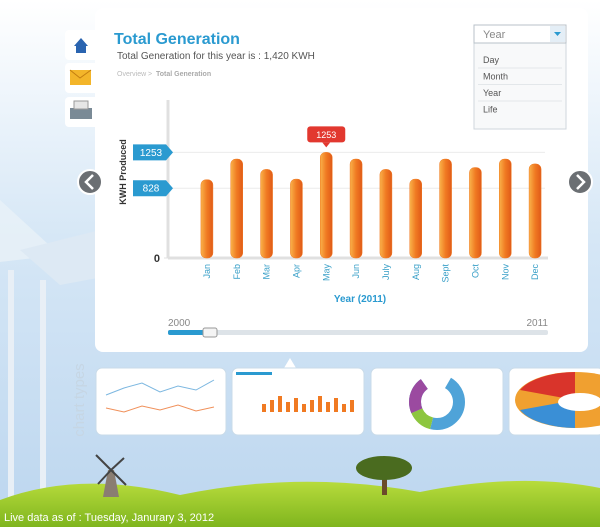  I want to click on y-tick-label: 0, so click(157, 259).